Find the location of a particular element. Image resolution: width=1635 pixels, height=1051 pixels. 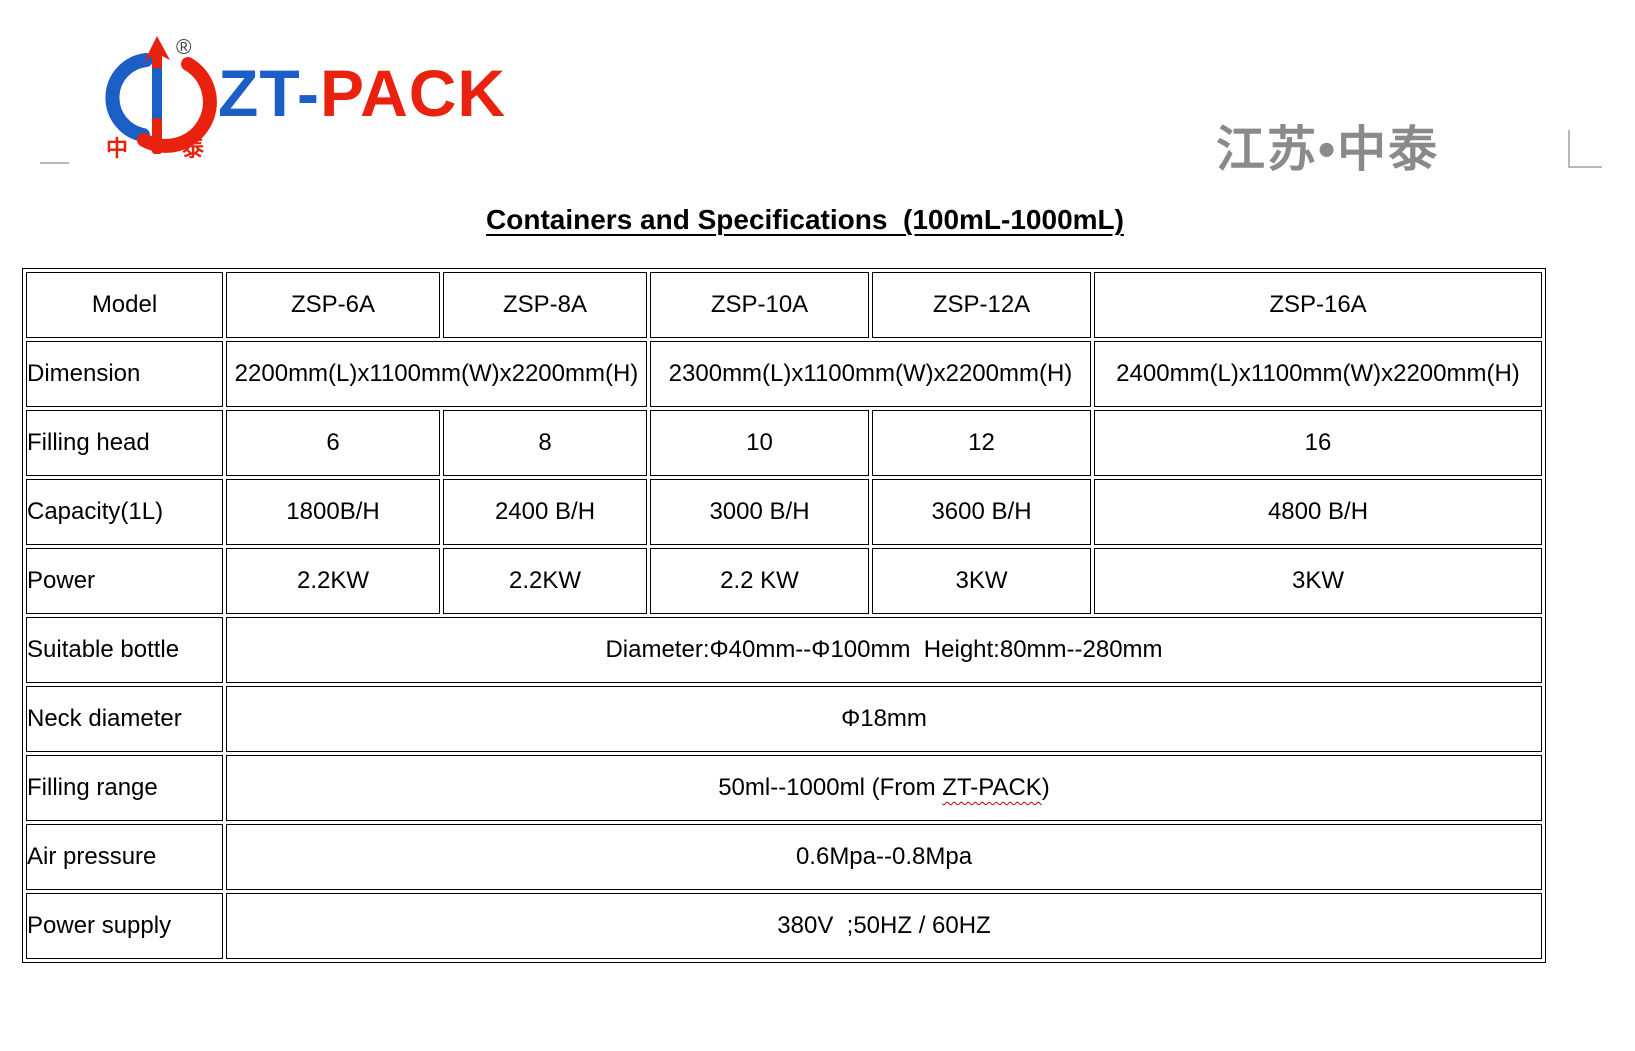

spec-cell: 10 is located at coordinates (759, 443).